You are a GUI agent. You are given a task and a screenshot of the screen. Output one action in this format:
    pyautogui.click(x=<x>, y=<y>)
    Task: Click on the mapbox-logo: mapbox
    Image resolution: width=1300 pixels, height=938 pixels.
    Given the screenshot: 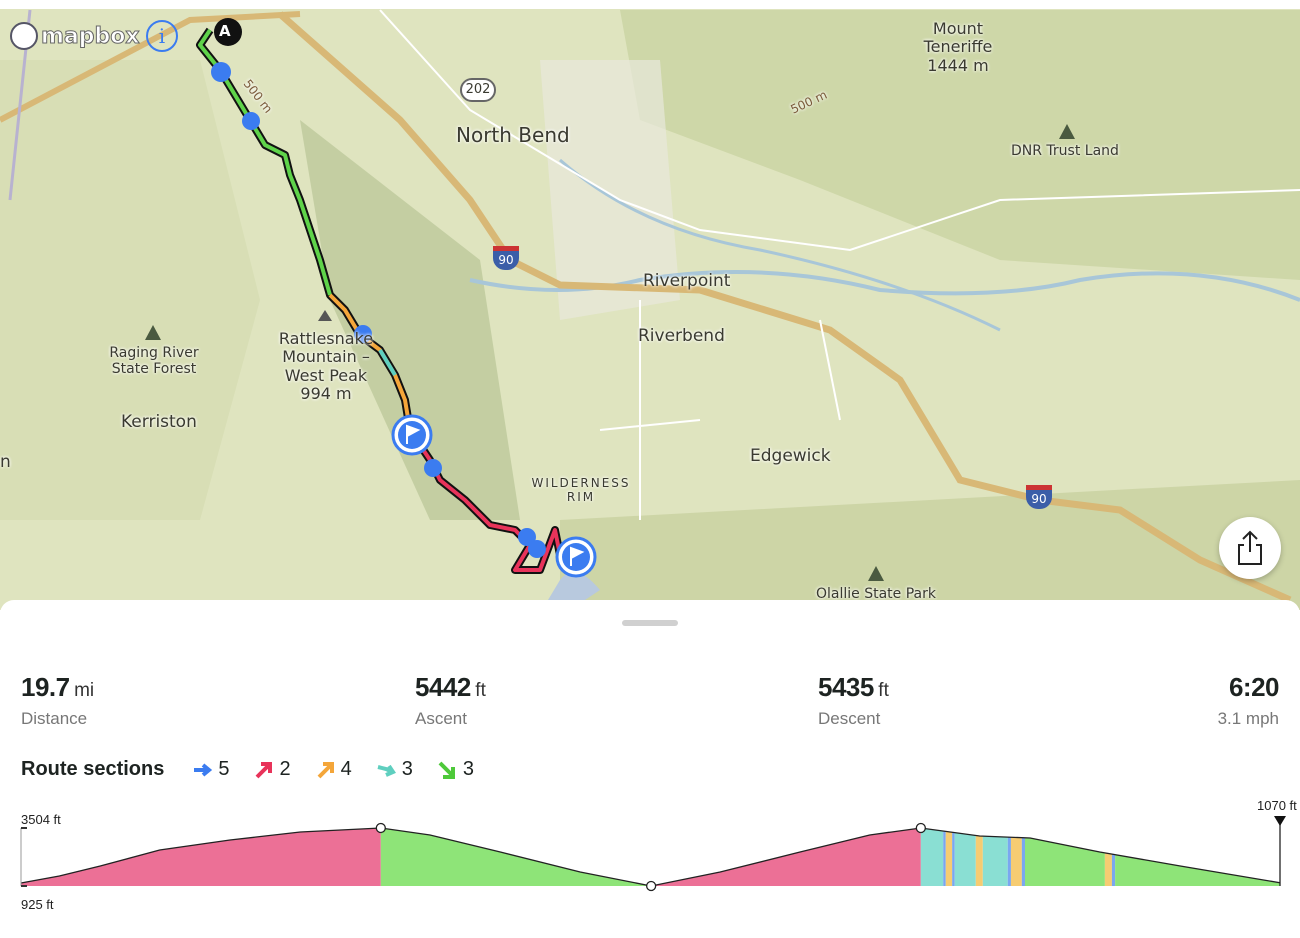 What is the action you would take?
    pyautogui.click(x=75, y=36)
    